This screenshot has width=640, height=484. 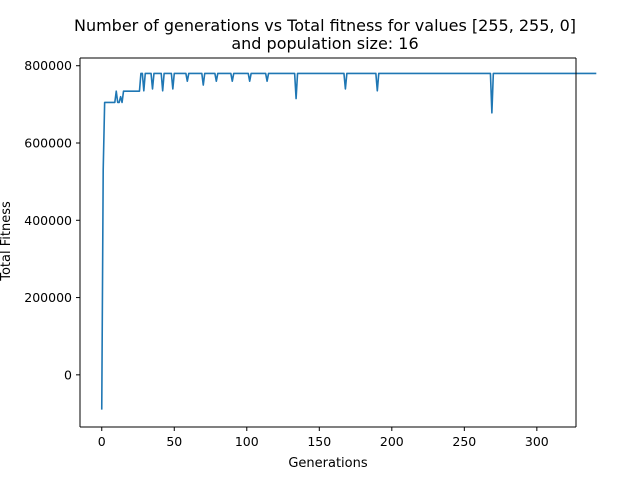 What do you see at coordinates (68, 374) in the screenshot?
I see `y-tick-label: 0` at bounding box center [68, 374].